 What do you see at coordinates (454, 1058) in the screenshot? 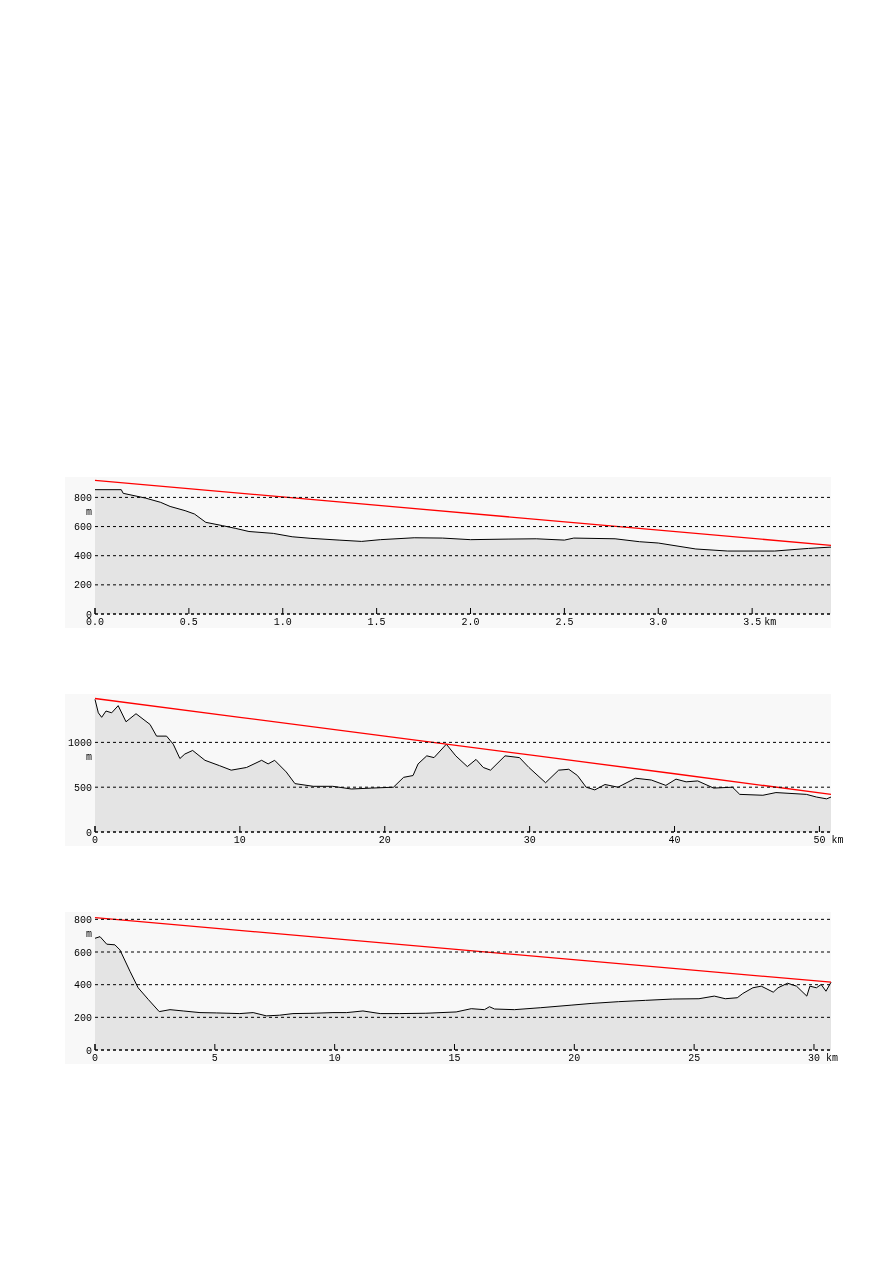
I see `x-tick-label: 15` at bounding box center [454, 1058].